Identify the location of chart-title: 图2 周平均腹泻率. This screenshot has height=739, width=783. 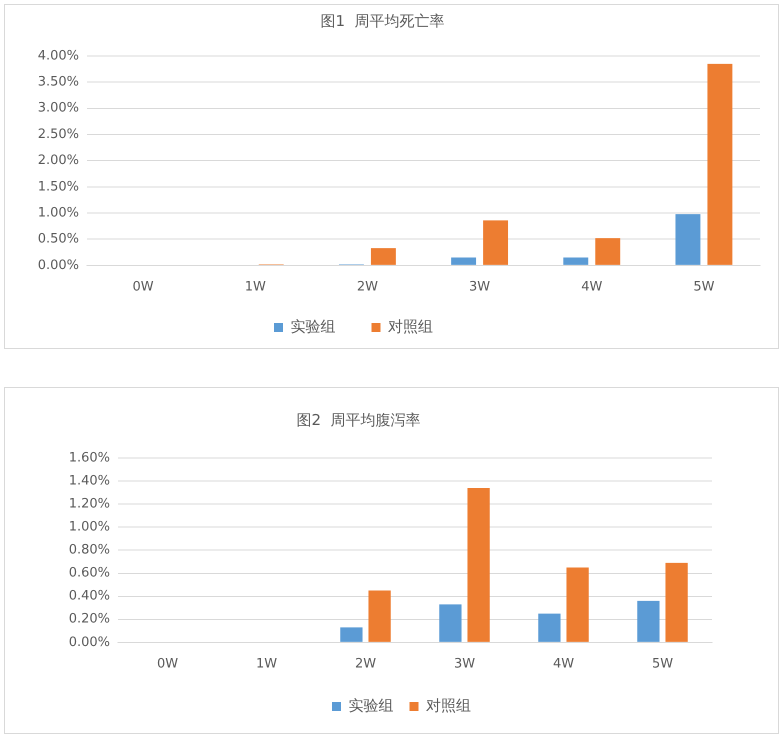
(358, 419).